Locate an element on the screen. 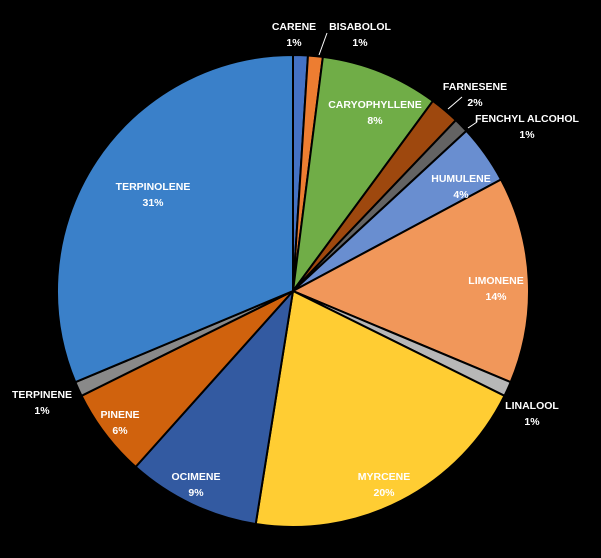 This screenshot has height=558, width=601. slice-label-linalool: LINALOOL 1% is located at coordinates (532, 414).